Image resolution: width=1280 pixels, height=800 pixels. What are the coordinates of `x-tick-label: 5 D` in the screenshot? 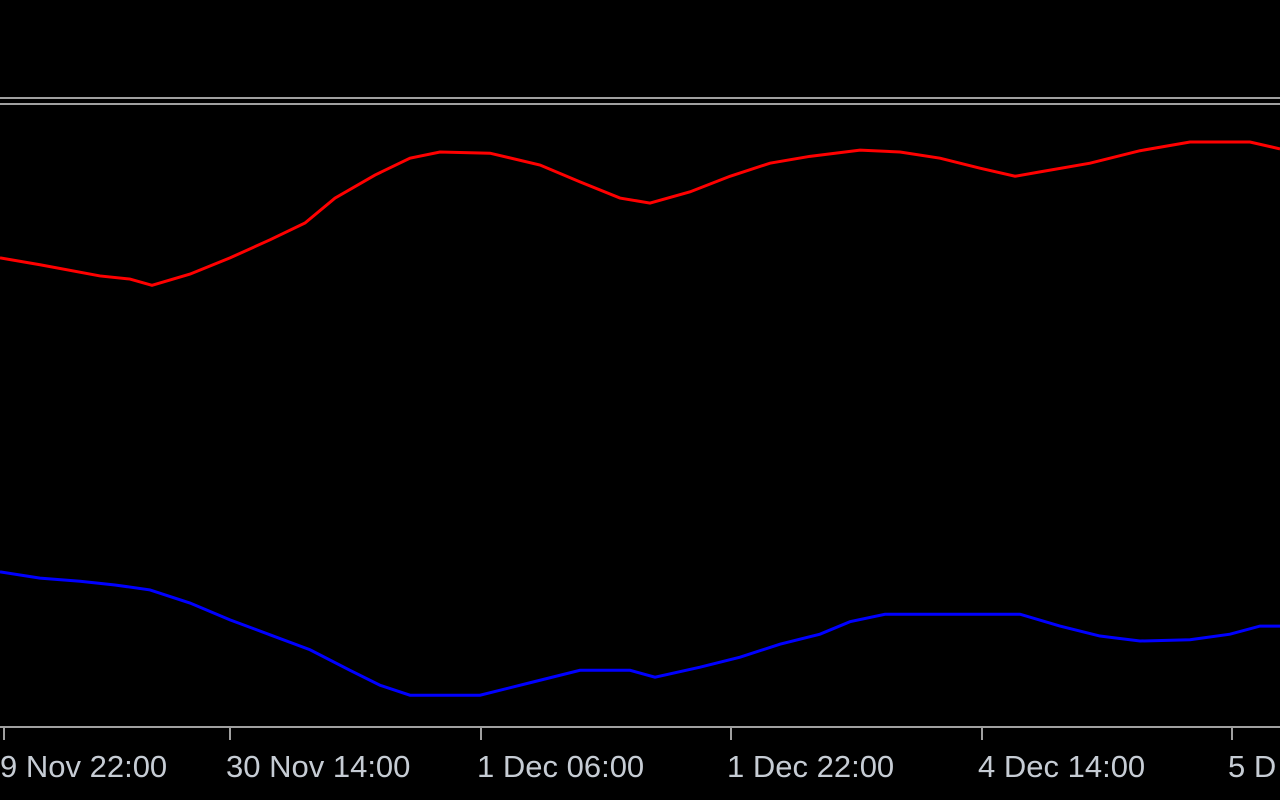 It's located at (1252, 766).